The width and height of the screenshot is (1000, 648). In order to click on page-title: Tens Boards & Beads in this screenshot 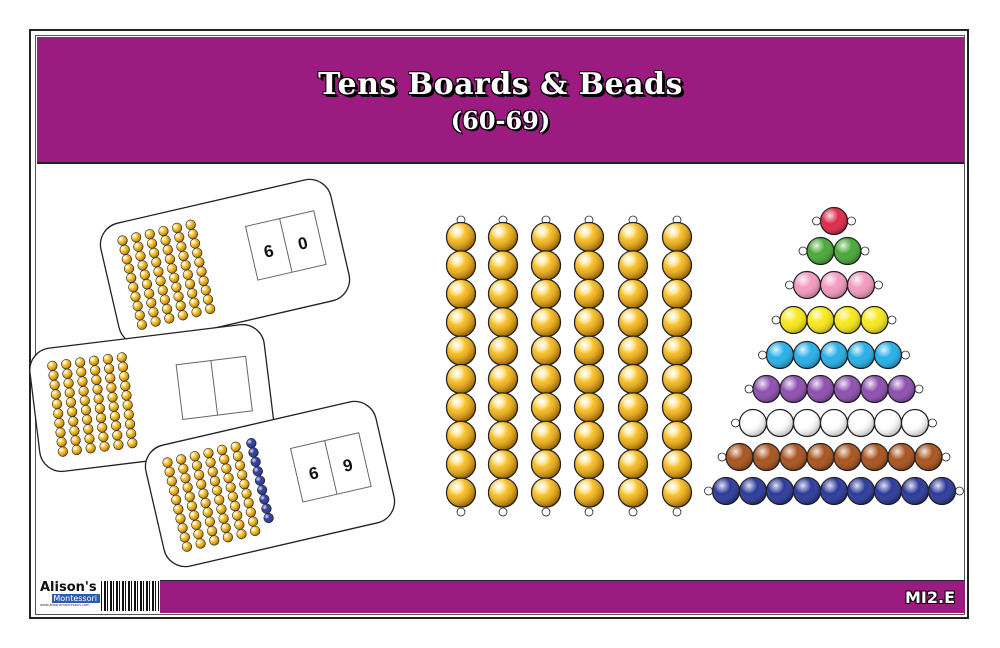, I will do `click(500, 84)`.